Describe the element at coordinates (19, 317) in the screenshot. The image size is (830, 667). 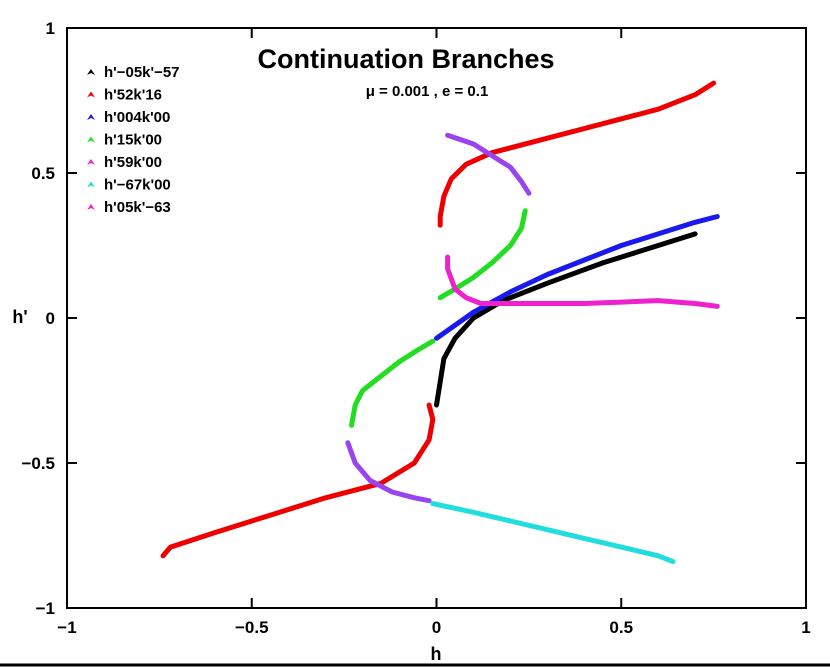
I see `y-axis-label: h'` at that location.